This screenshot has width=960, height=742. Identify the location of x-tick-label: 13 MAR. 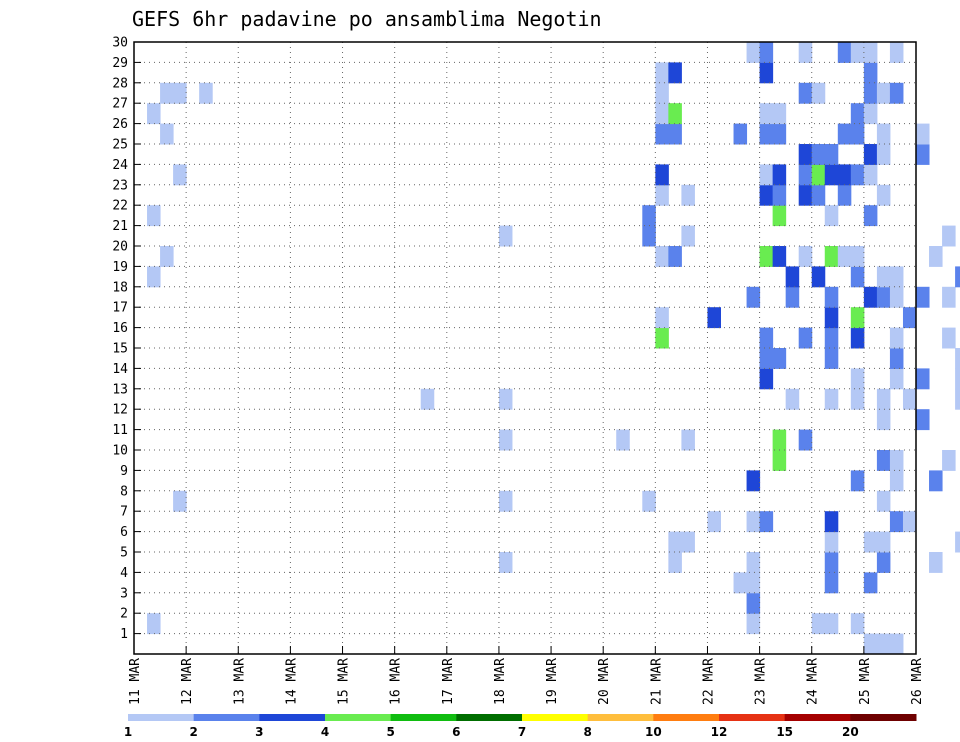
(239, 681).